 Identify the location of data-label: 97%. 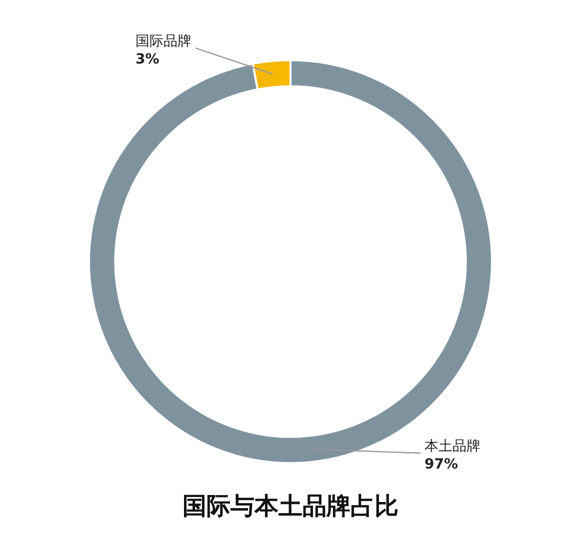
(441, 464).